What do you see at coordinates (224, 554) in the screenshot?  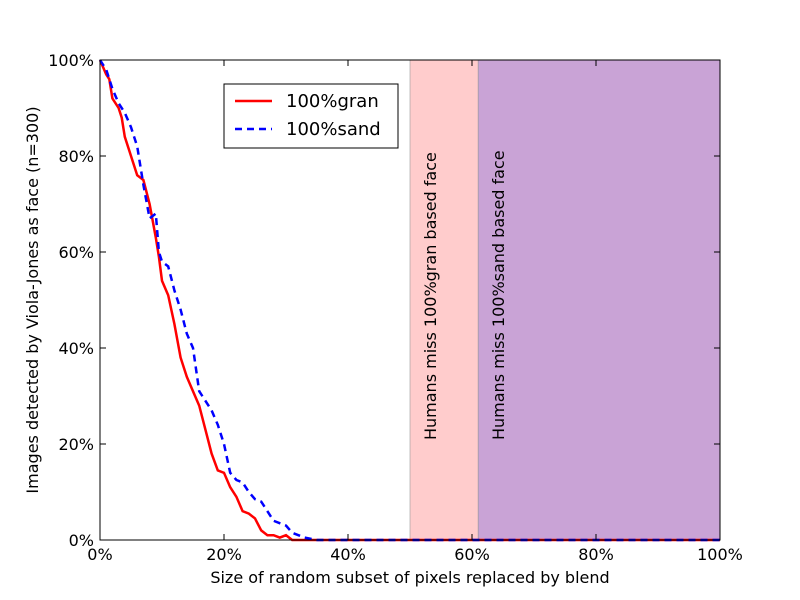 I see `x-tick-label: 20%` at bounding box center [224, 554].